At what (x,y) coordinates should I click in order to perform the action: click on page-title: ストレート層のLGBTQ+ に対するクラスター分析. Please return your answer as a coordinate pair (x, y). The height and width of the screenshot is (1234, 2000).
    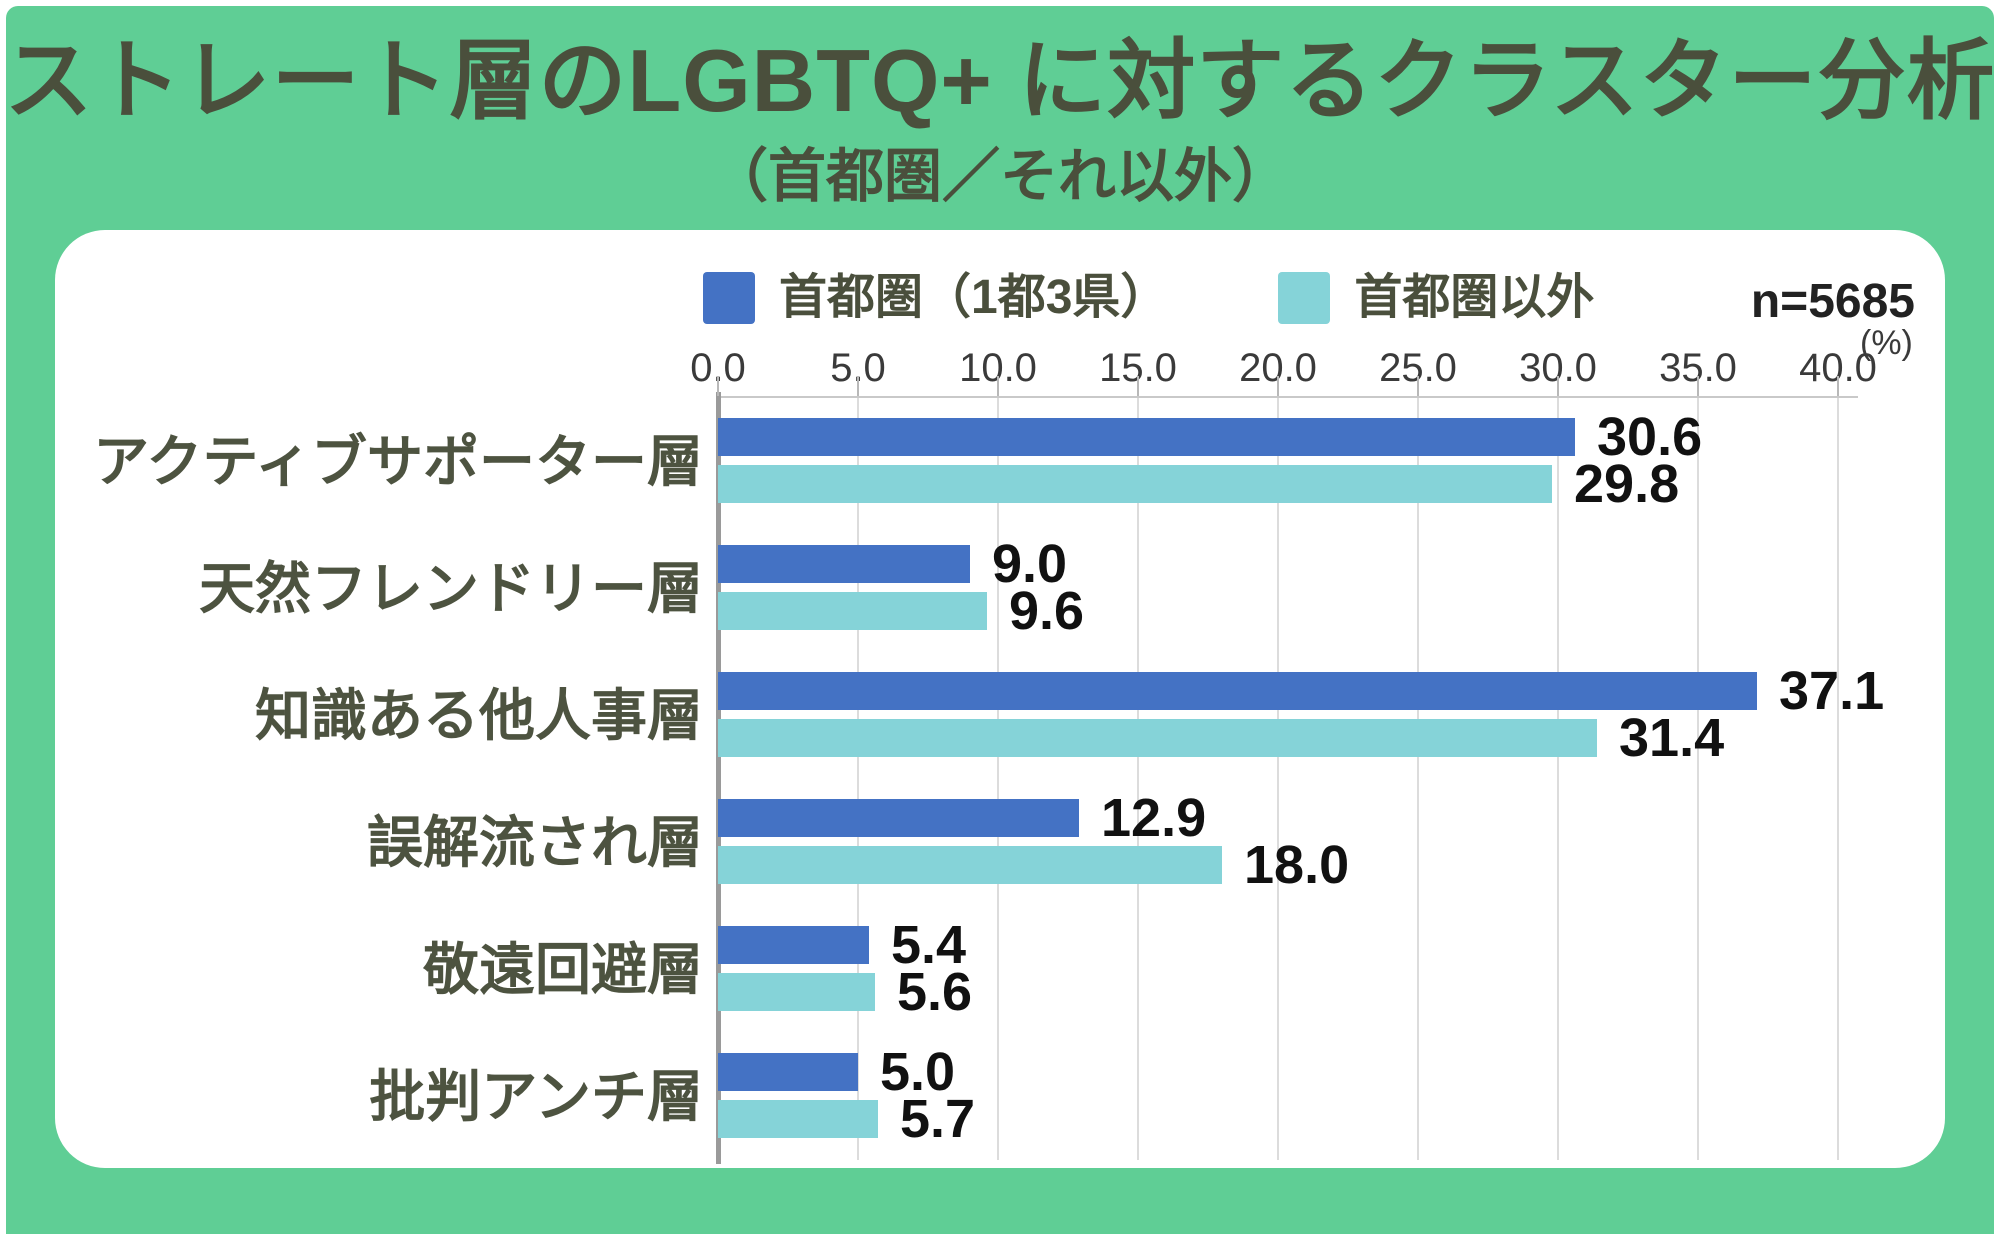
    Looking at the image, I should click on (1000, 80).